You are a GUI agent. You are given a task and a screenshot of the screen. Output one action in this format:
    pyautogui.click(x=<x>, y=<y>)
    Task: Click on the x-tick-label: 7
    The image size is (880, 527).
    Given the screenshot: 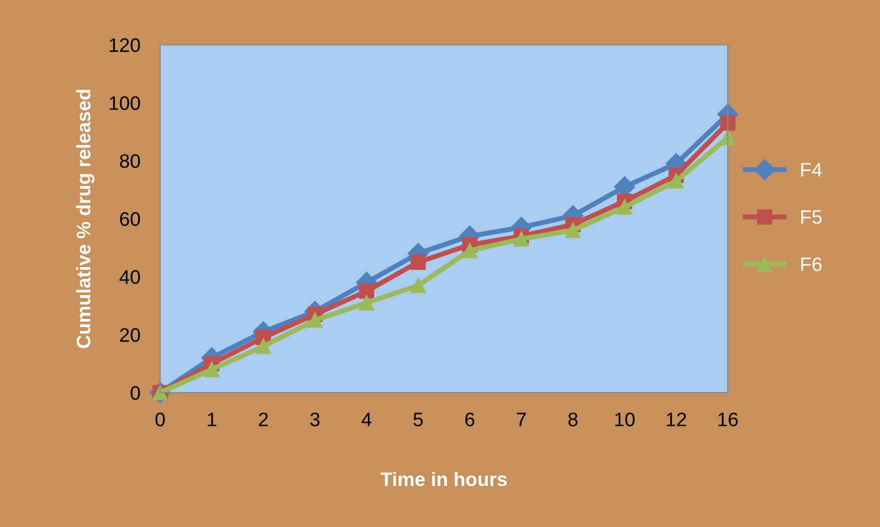 What is the action you would take?
    pyautogui.click(x=521, y=419)
    